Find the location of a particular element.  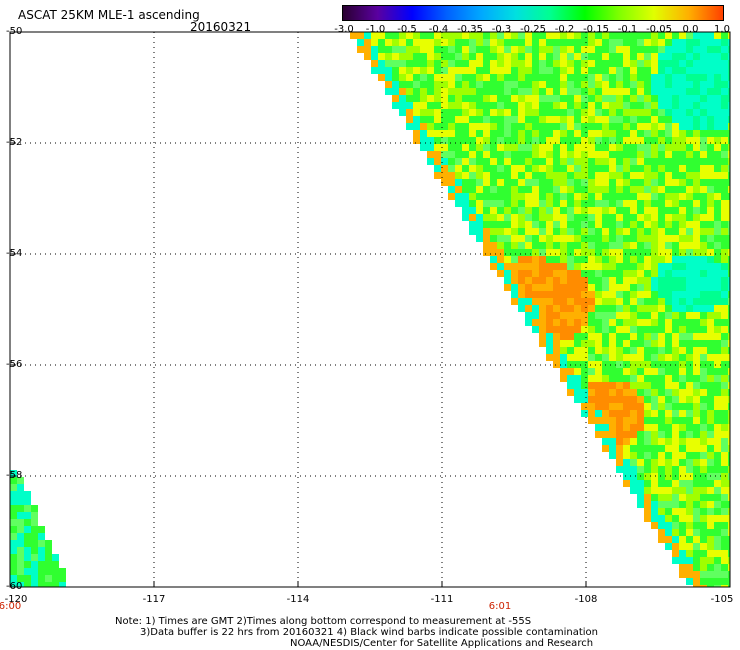

time-label-start: 6:00 is located at coordinates (11, 606).